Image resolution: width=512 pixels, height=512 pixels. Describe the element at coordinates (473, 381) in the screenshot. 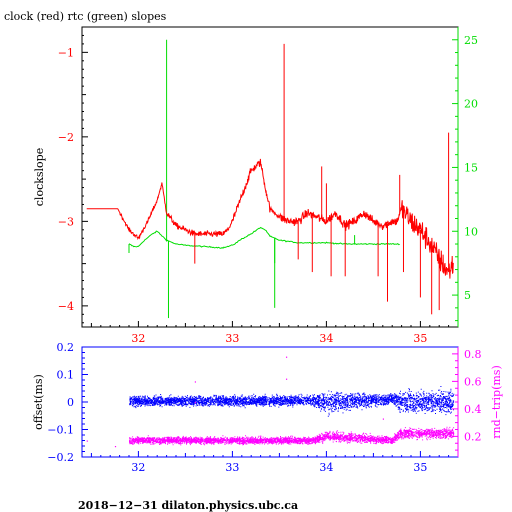

I see `bottom-y2-tick-label: 0.6` at that location.